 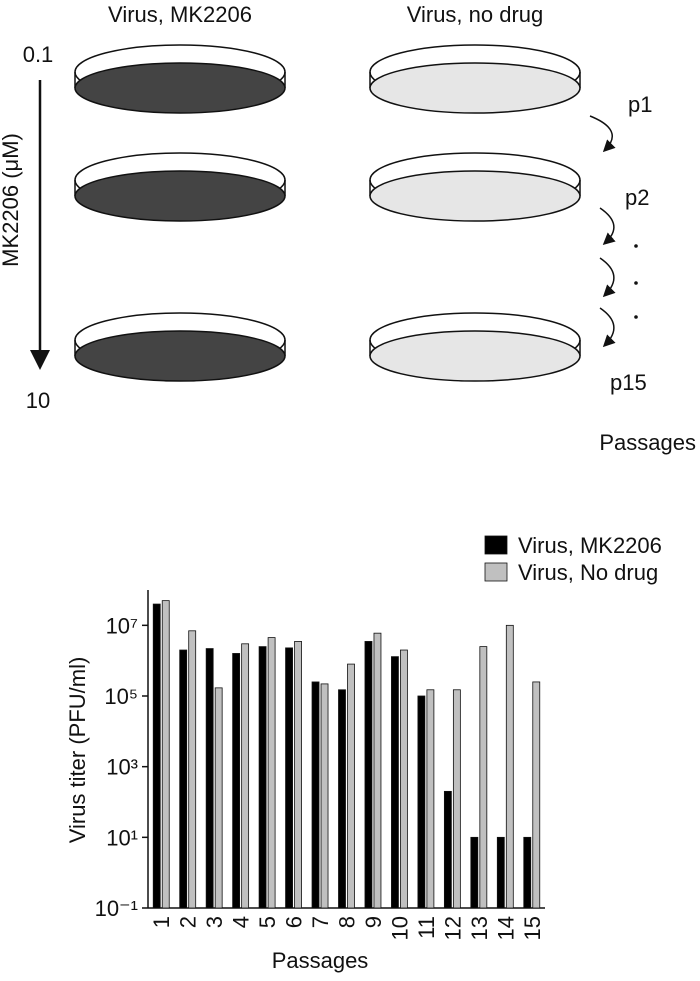 I want to click on x-tick-label: 12, so click(x=452, y=928).